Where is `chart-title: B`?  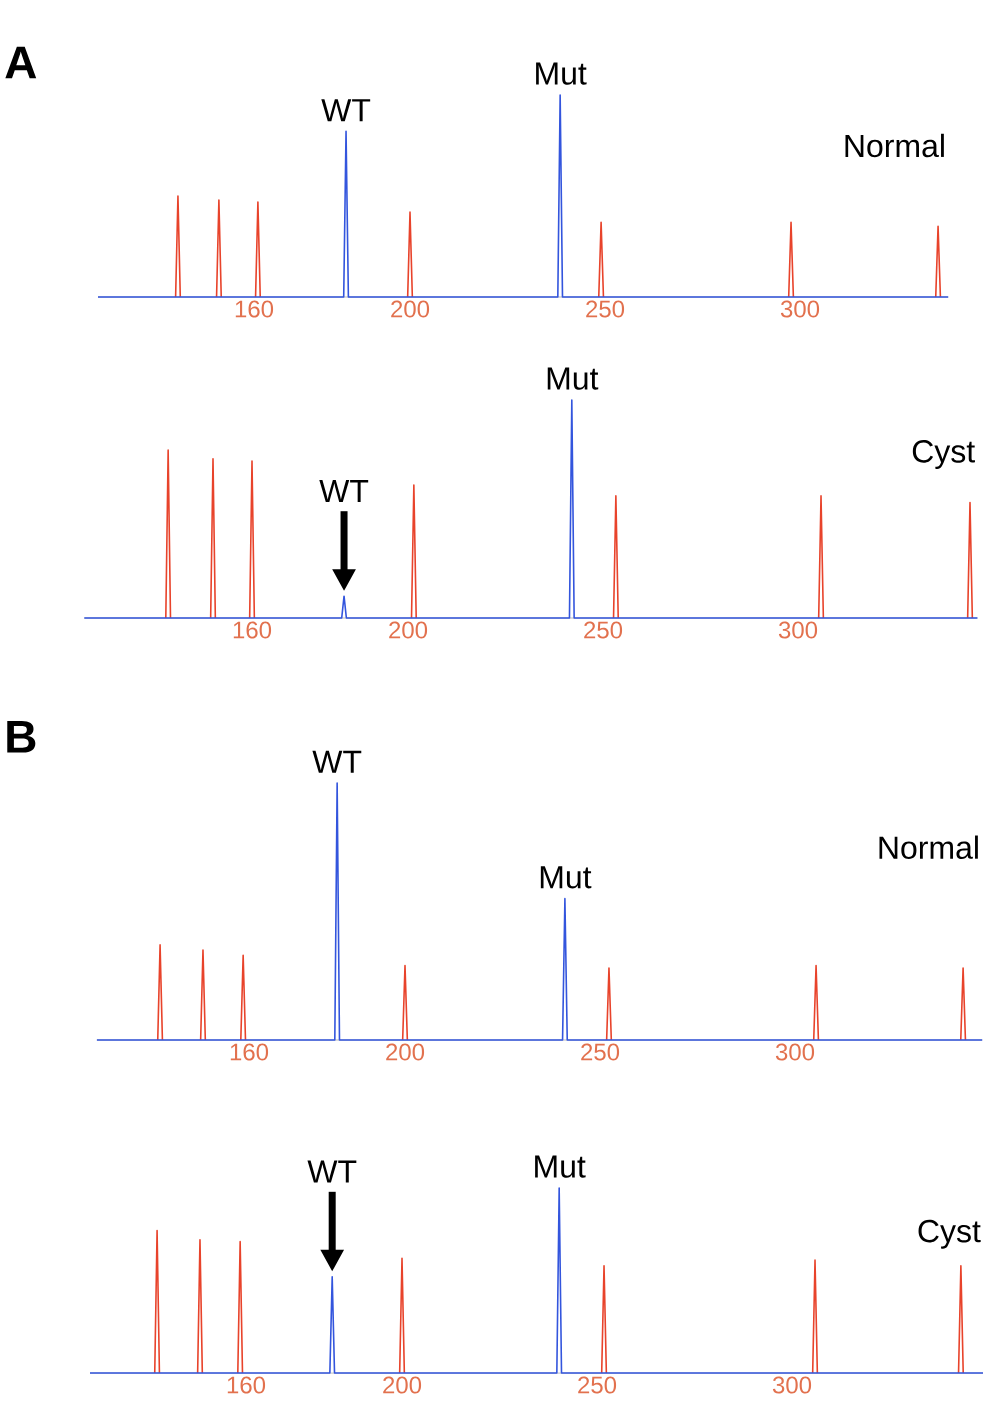 chart-title: B is located at coordinates (21, 736).